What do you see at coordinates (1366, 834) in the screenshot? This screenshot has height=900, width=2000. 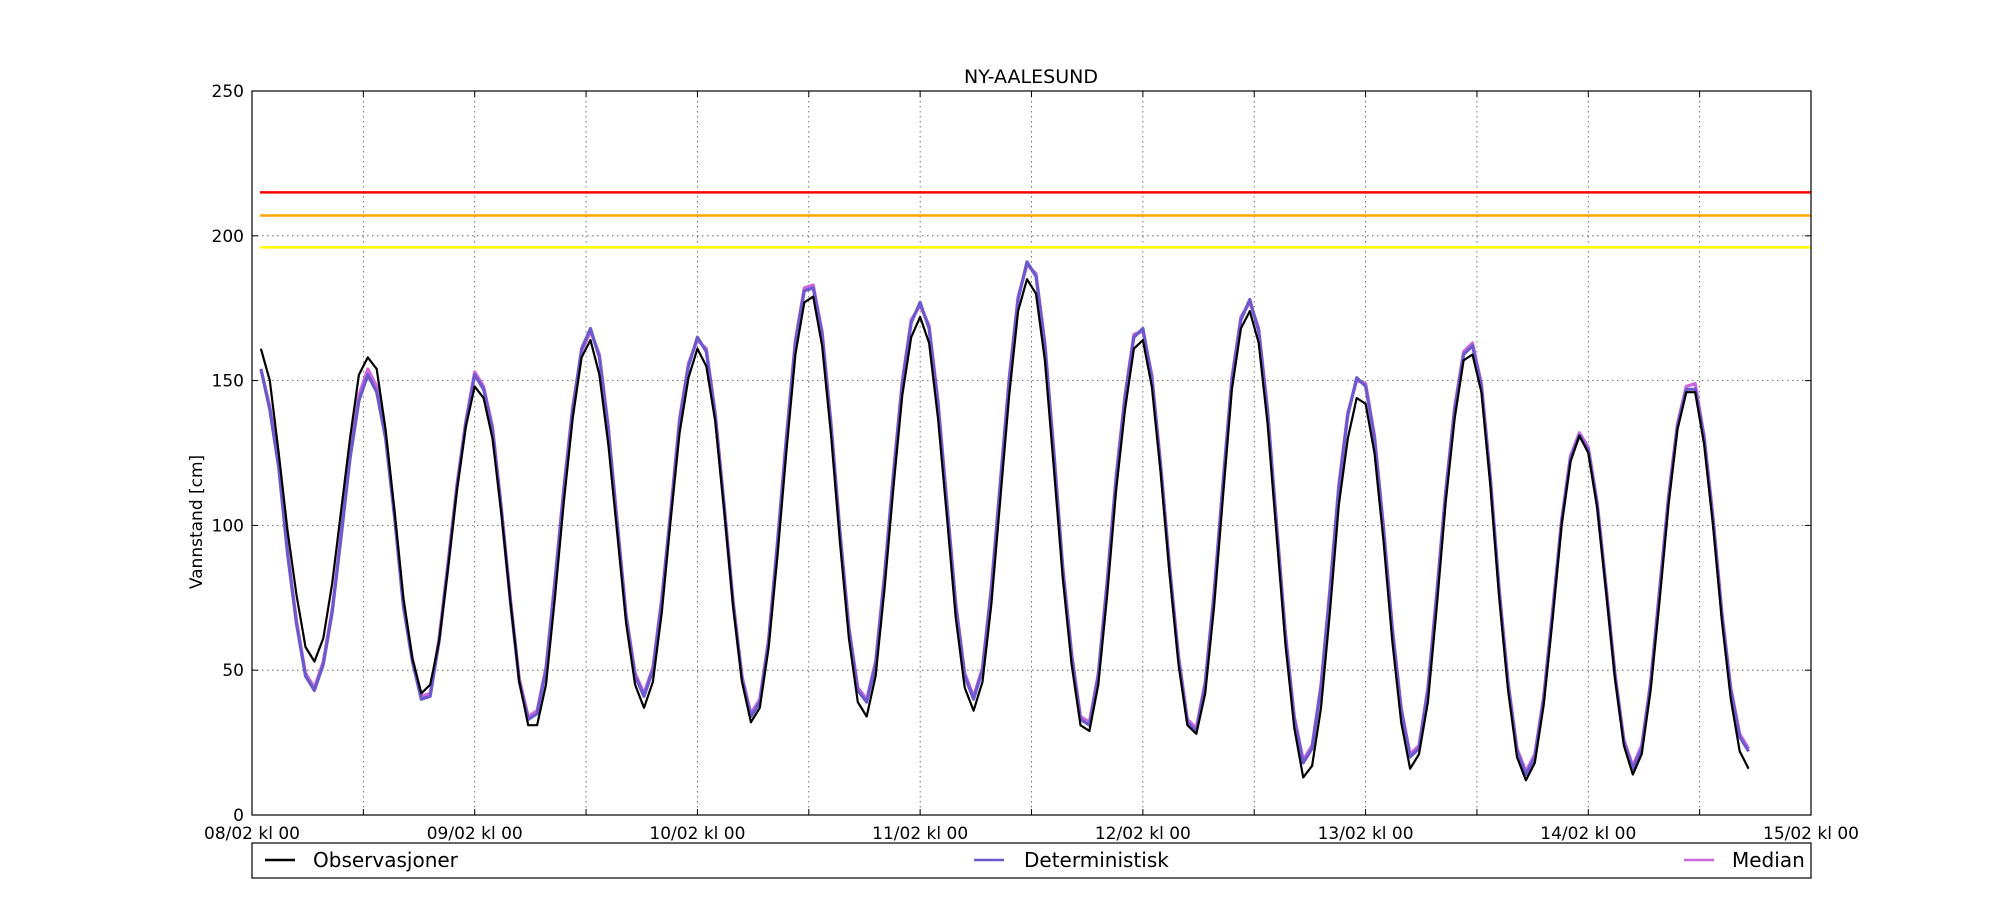 I see `x-tick-label: 13/02 kl 00` at bounding box center [1366, 834].